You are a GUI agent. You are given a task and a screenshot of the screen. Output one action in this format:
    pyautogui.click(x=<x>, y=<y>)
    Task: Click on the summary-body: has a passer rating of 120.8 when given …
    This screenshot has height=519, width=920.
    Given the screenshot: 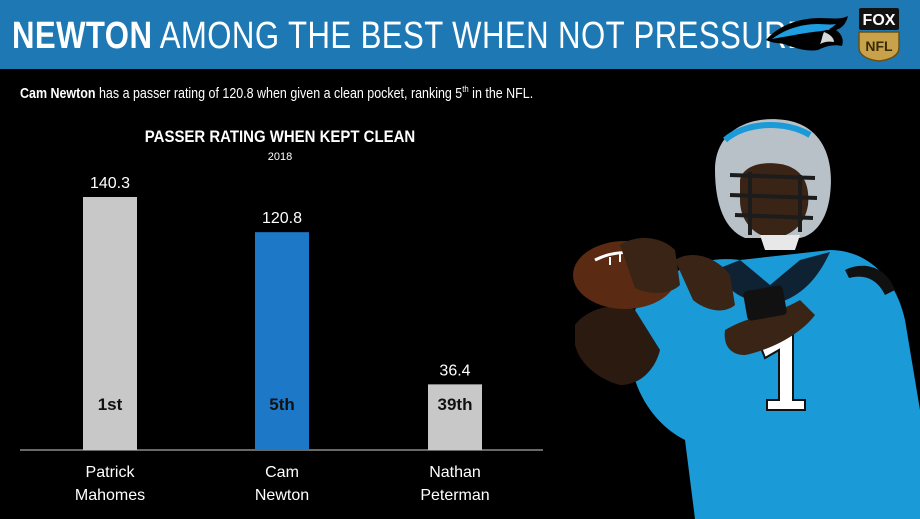 What is the action you would take?
    pyautogui.click(x=279, y=93)
    